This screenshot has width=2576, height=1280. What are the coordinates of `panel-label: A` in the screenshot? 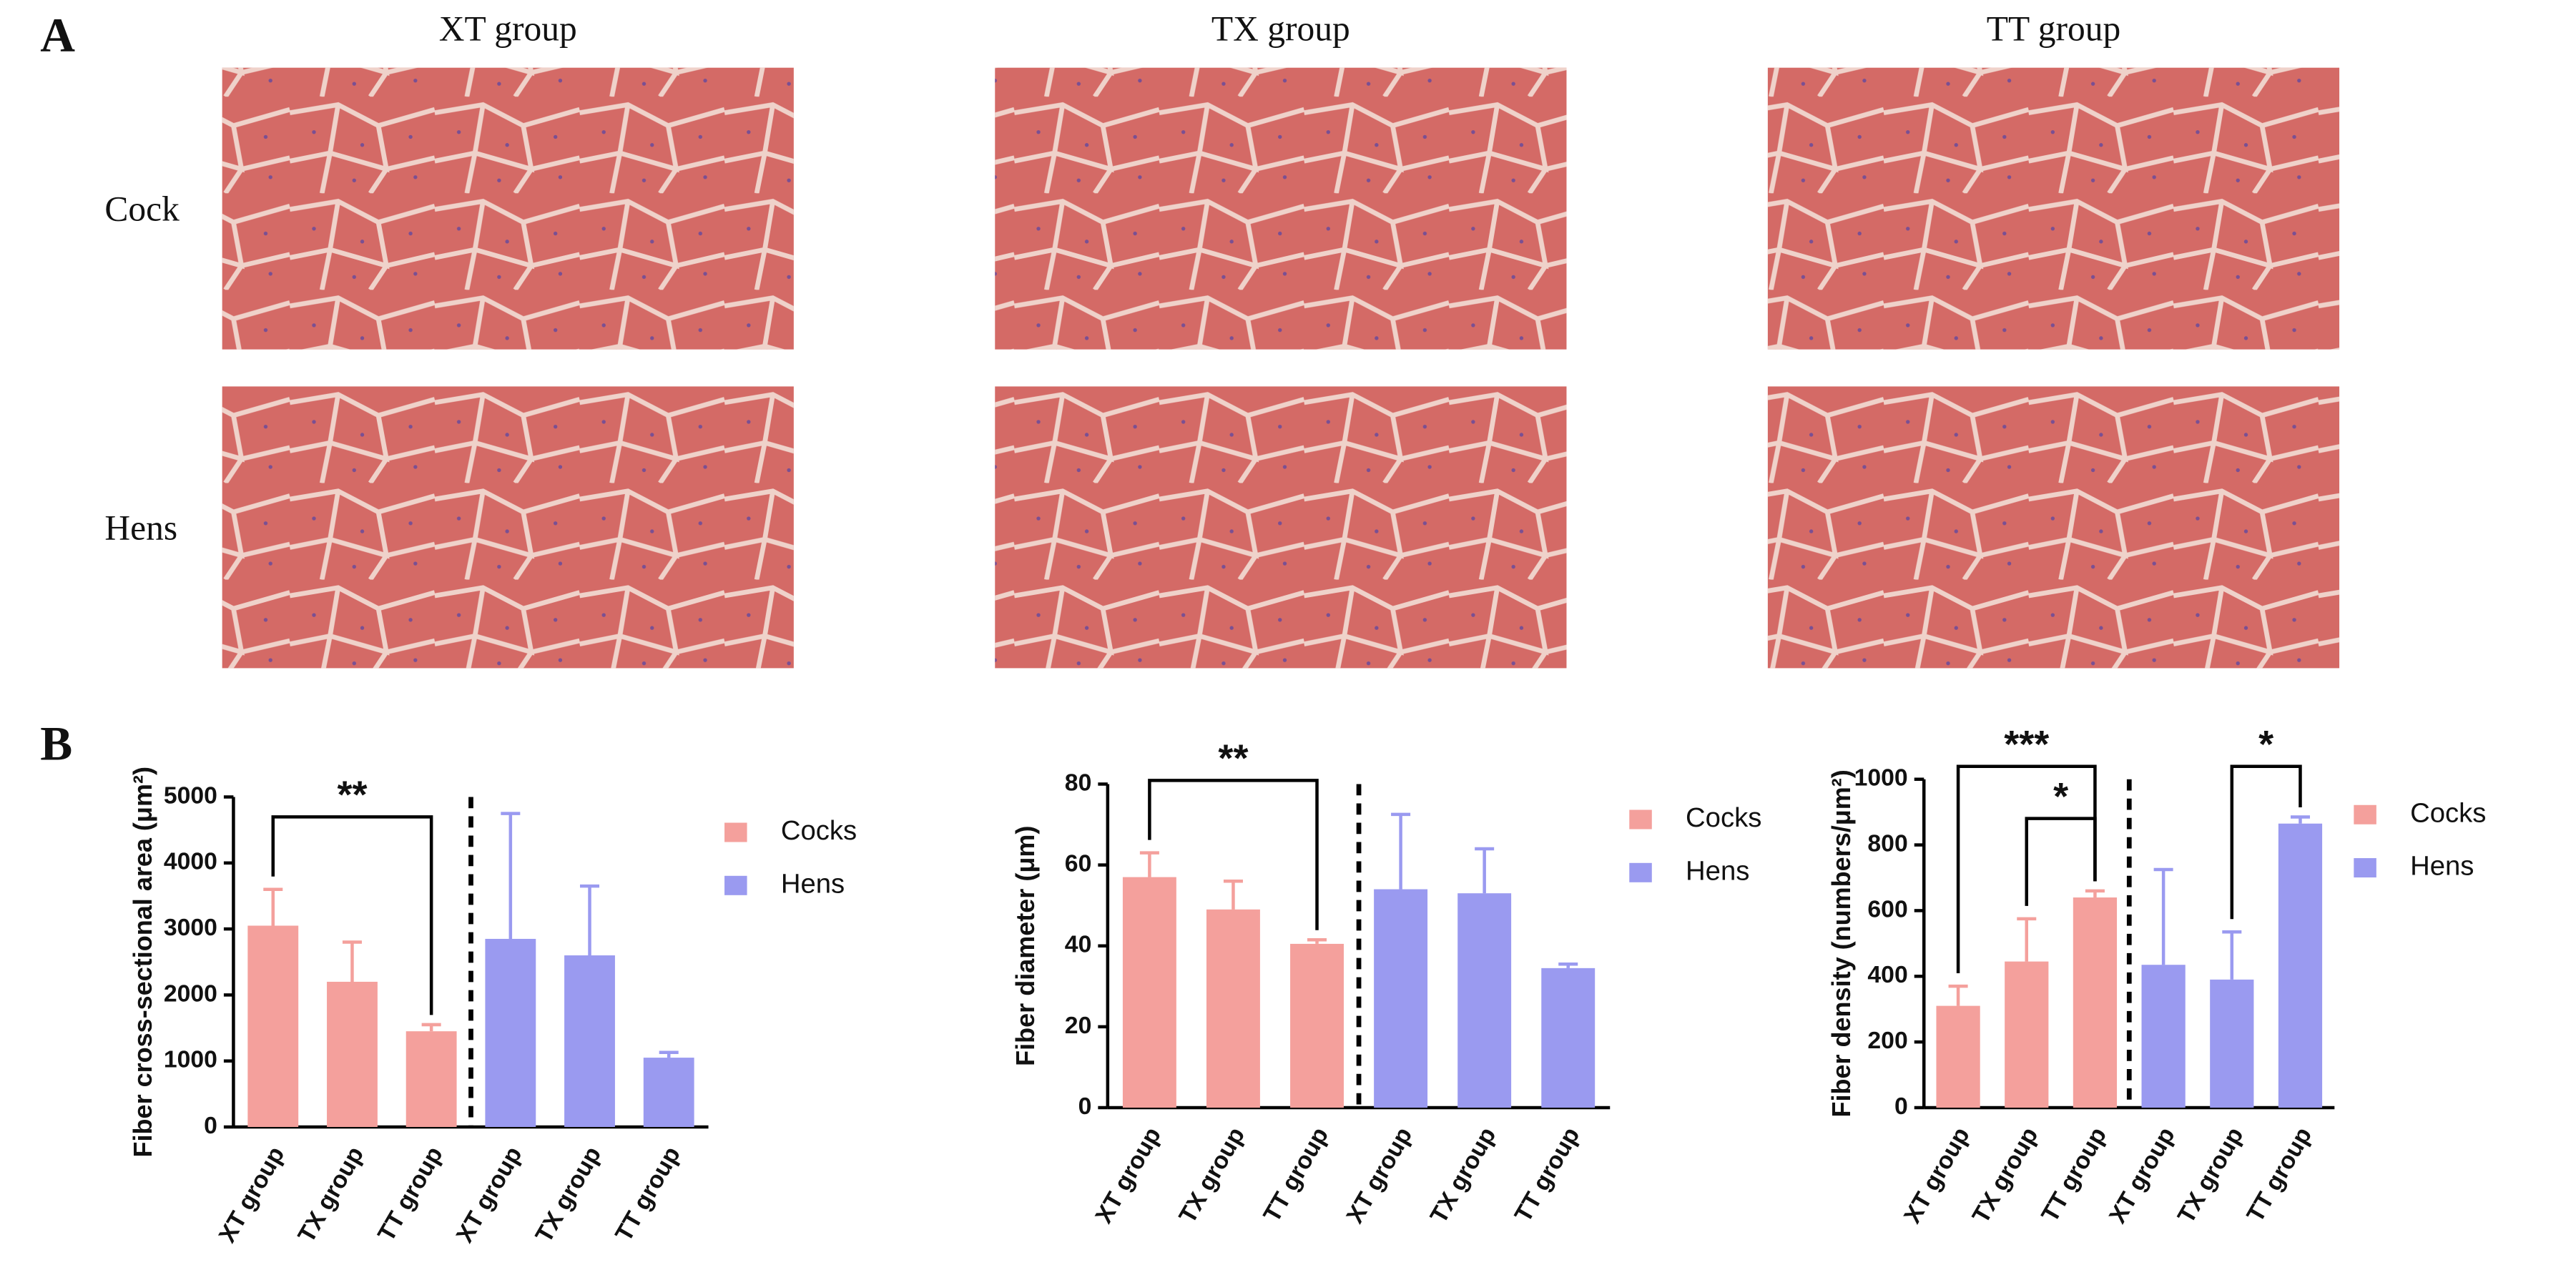 It's located at (58, 35).